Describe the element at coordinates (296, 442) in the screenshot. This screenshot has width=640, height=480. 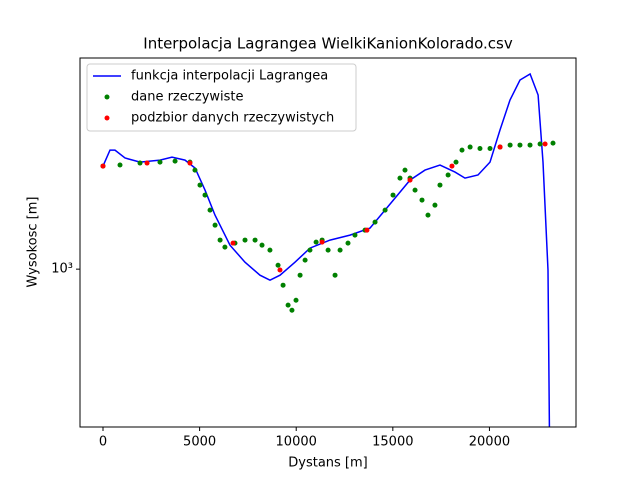
I see `x-tick-label: 10000` at that location.